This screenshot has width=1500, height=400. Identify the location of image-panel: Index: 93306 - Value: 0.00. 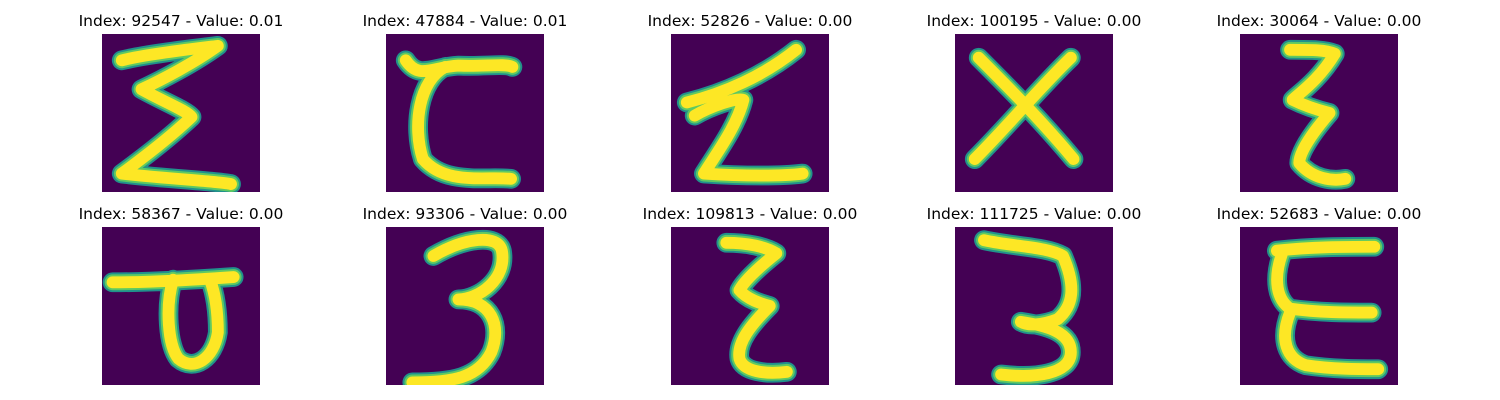
(465, 294).